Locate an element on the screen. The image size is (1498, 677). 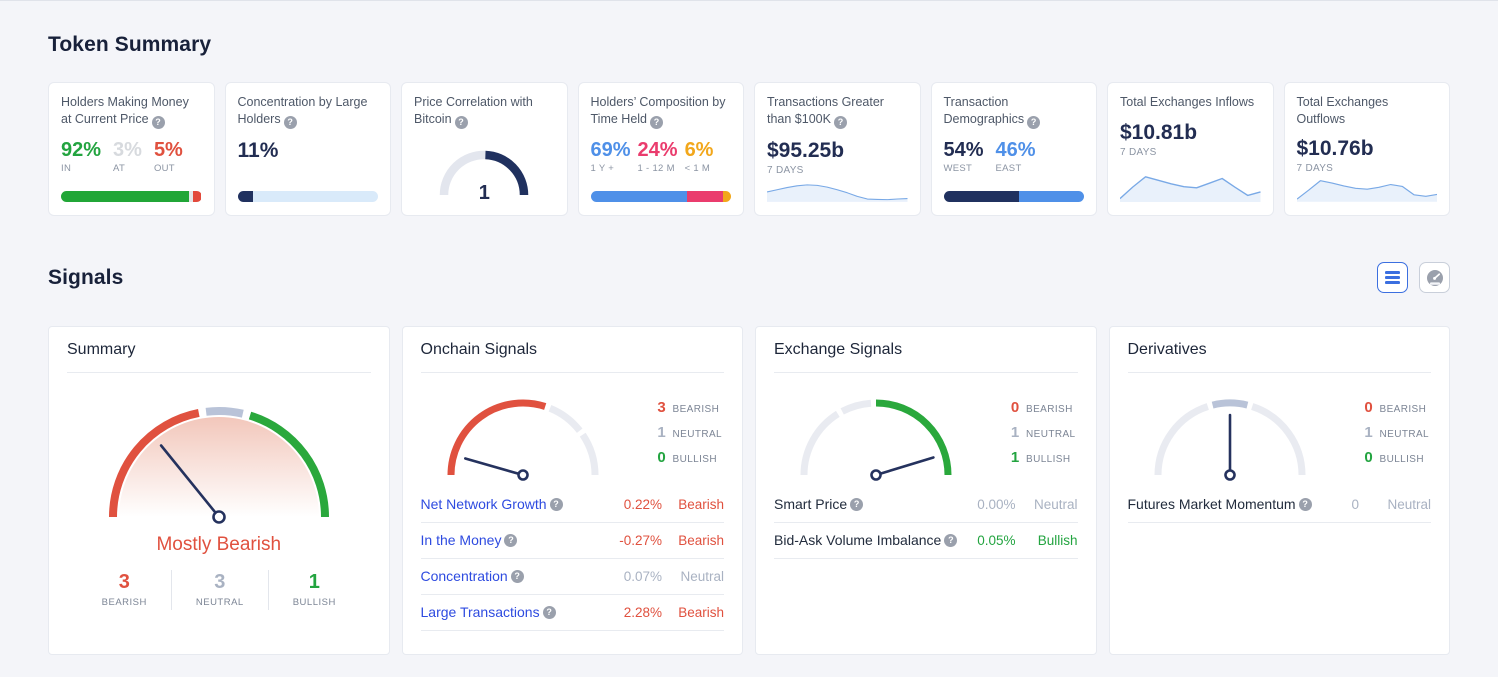
card-value: $10.81b is located at coordinates (1159, 132).